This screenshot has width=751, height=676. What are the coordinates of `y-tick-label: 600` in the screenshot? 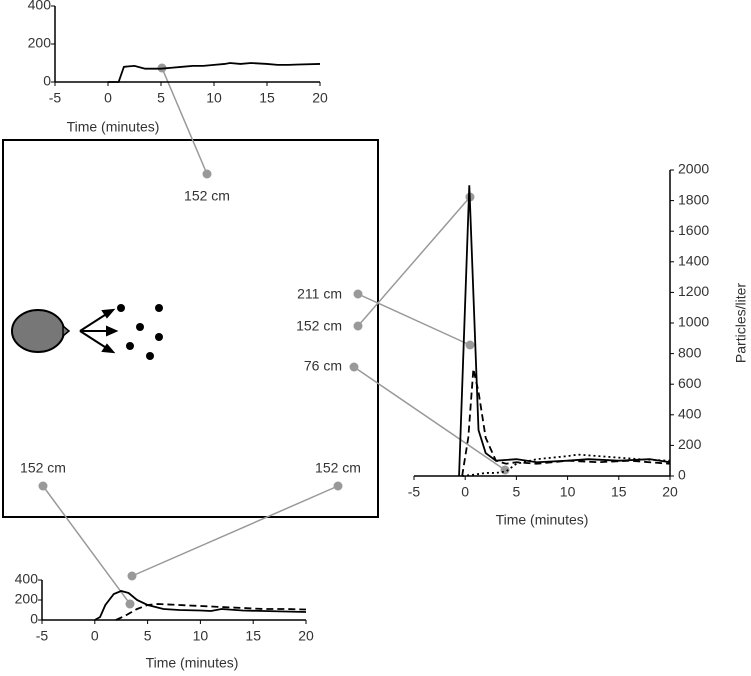 It's located at (690, 383).